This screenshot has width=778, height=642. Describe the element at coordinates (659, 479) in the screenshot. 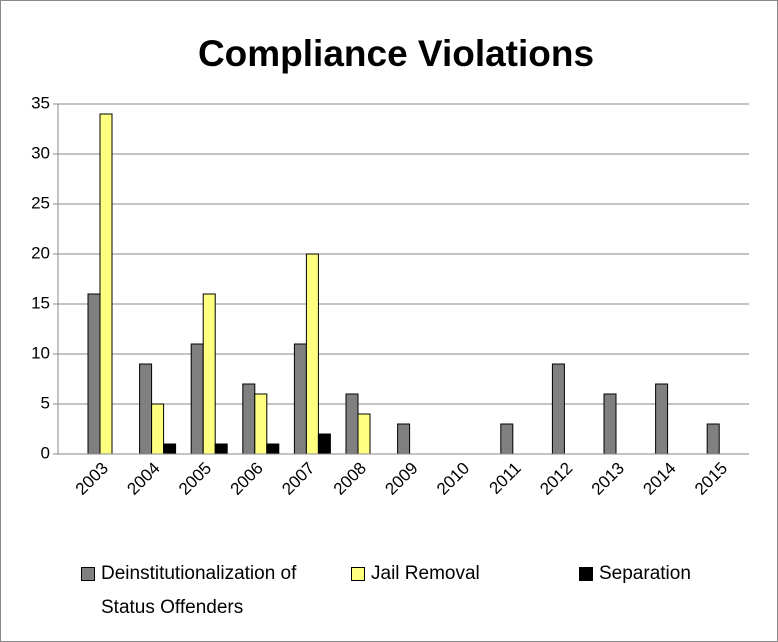

I see `x-tick-label: 2014` at that location.